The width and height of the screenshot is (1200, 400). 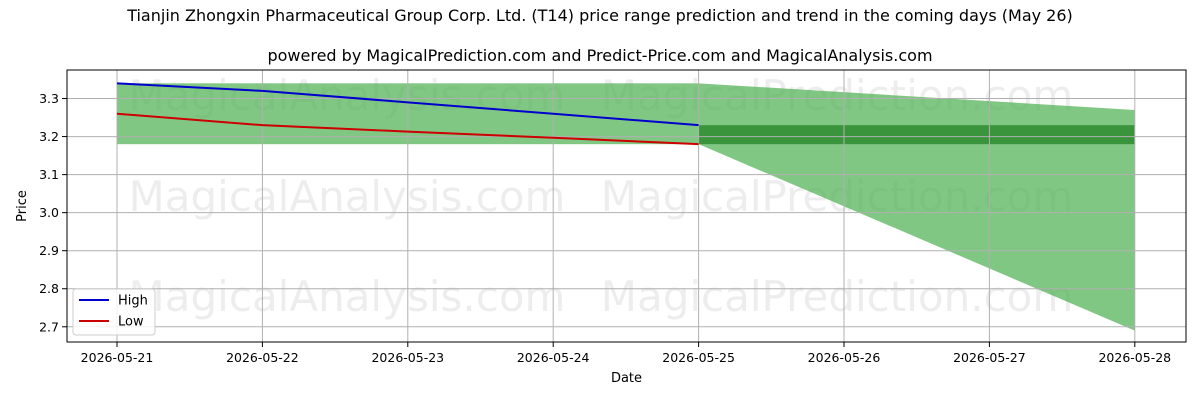 What do you see at coordinates (114, 312) in the screenshot?
I see `legend: High Low` at bounding box center [114, 312].